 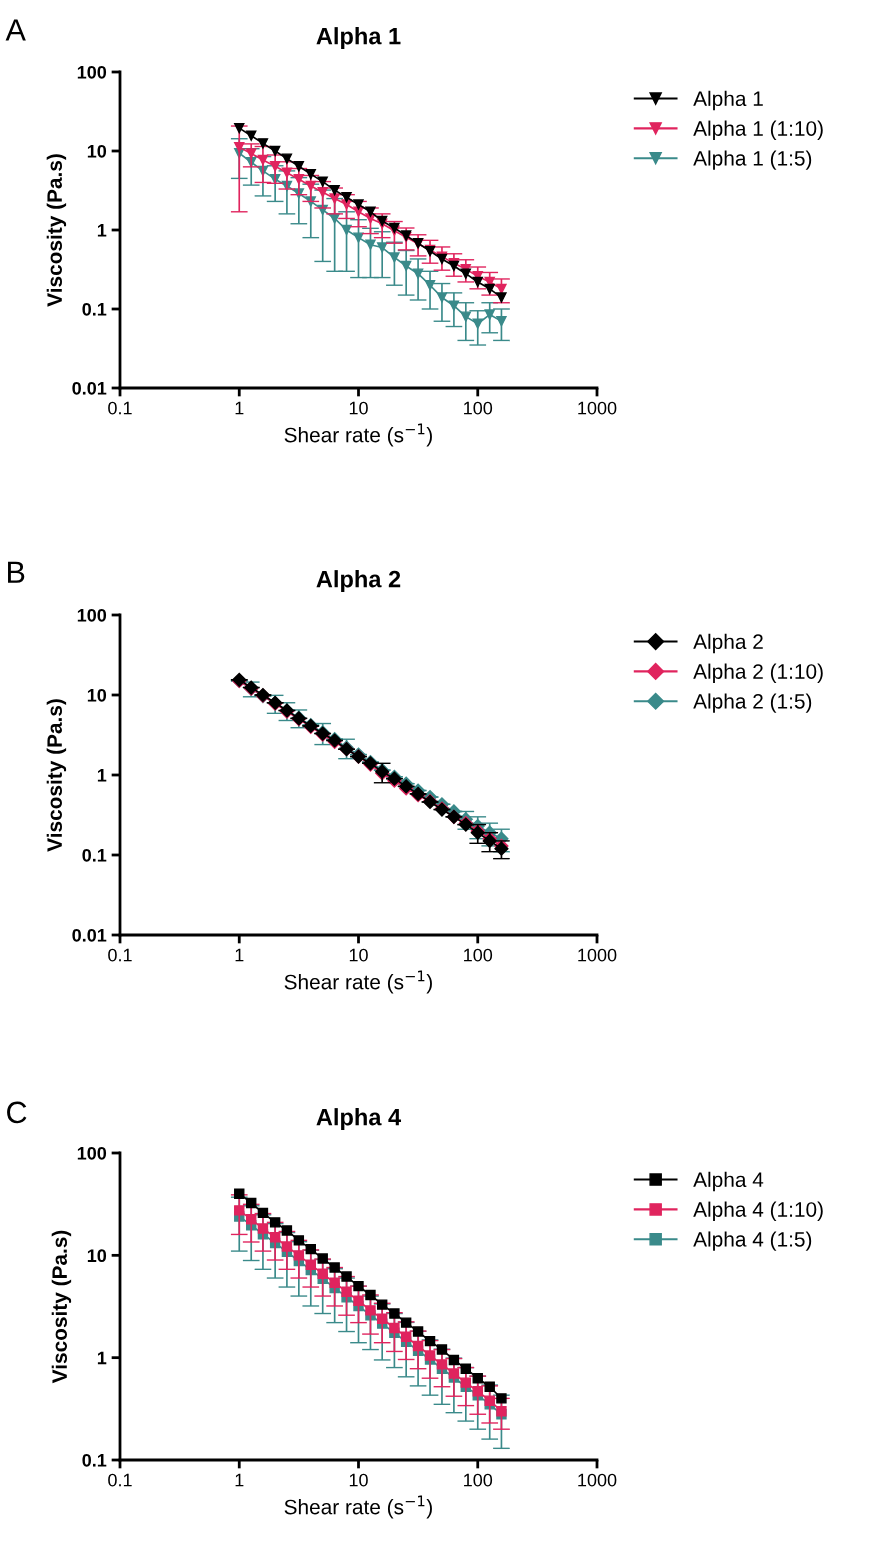 I want to click on text: B, so click(x=16, y=572).